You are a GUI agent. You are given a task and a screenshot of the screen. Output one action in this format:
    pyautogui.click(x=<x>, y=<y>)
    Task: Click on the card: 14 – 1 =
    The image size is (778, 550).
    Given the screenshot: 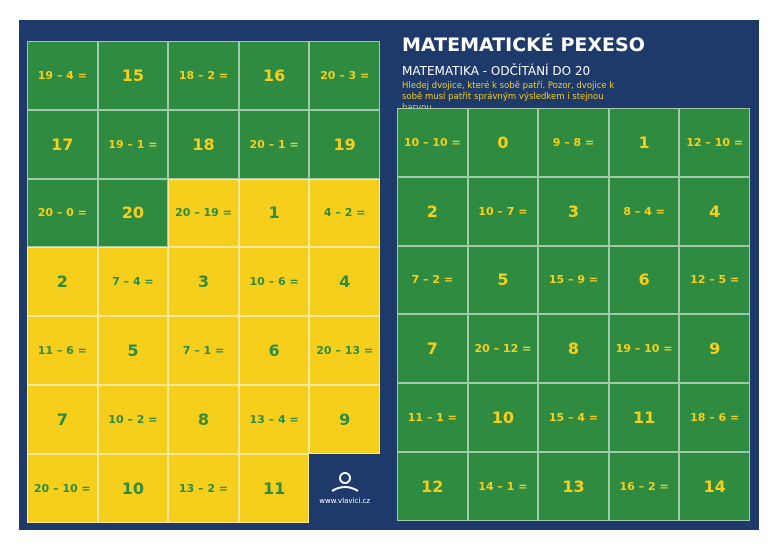 What is the action you would take?
    pyautogui.click(x=503, y=486)
    